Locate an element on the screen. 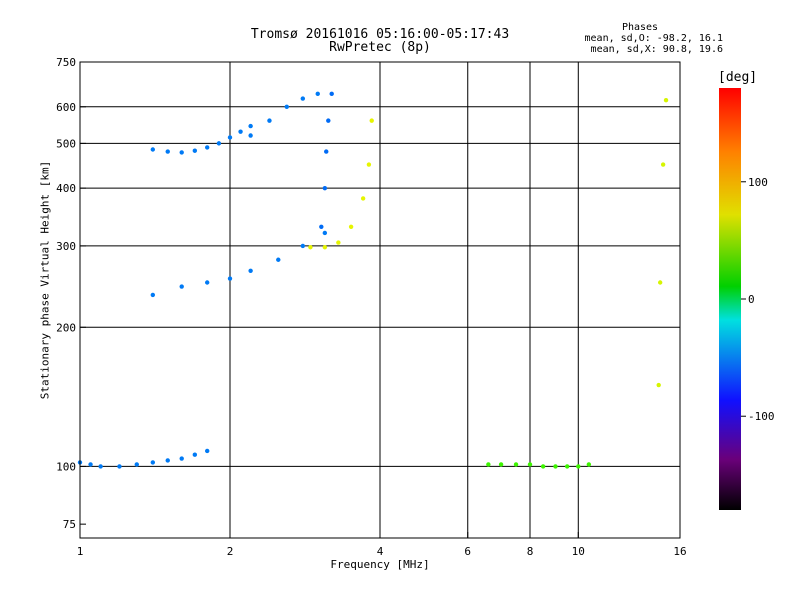  x-tick-label: 8 is located at coordinates (530, 551).